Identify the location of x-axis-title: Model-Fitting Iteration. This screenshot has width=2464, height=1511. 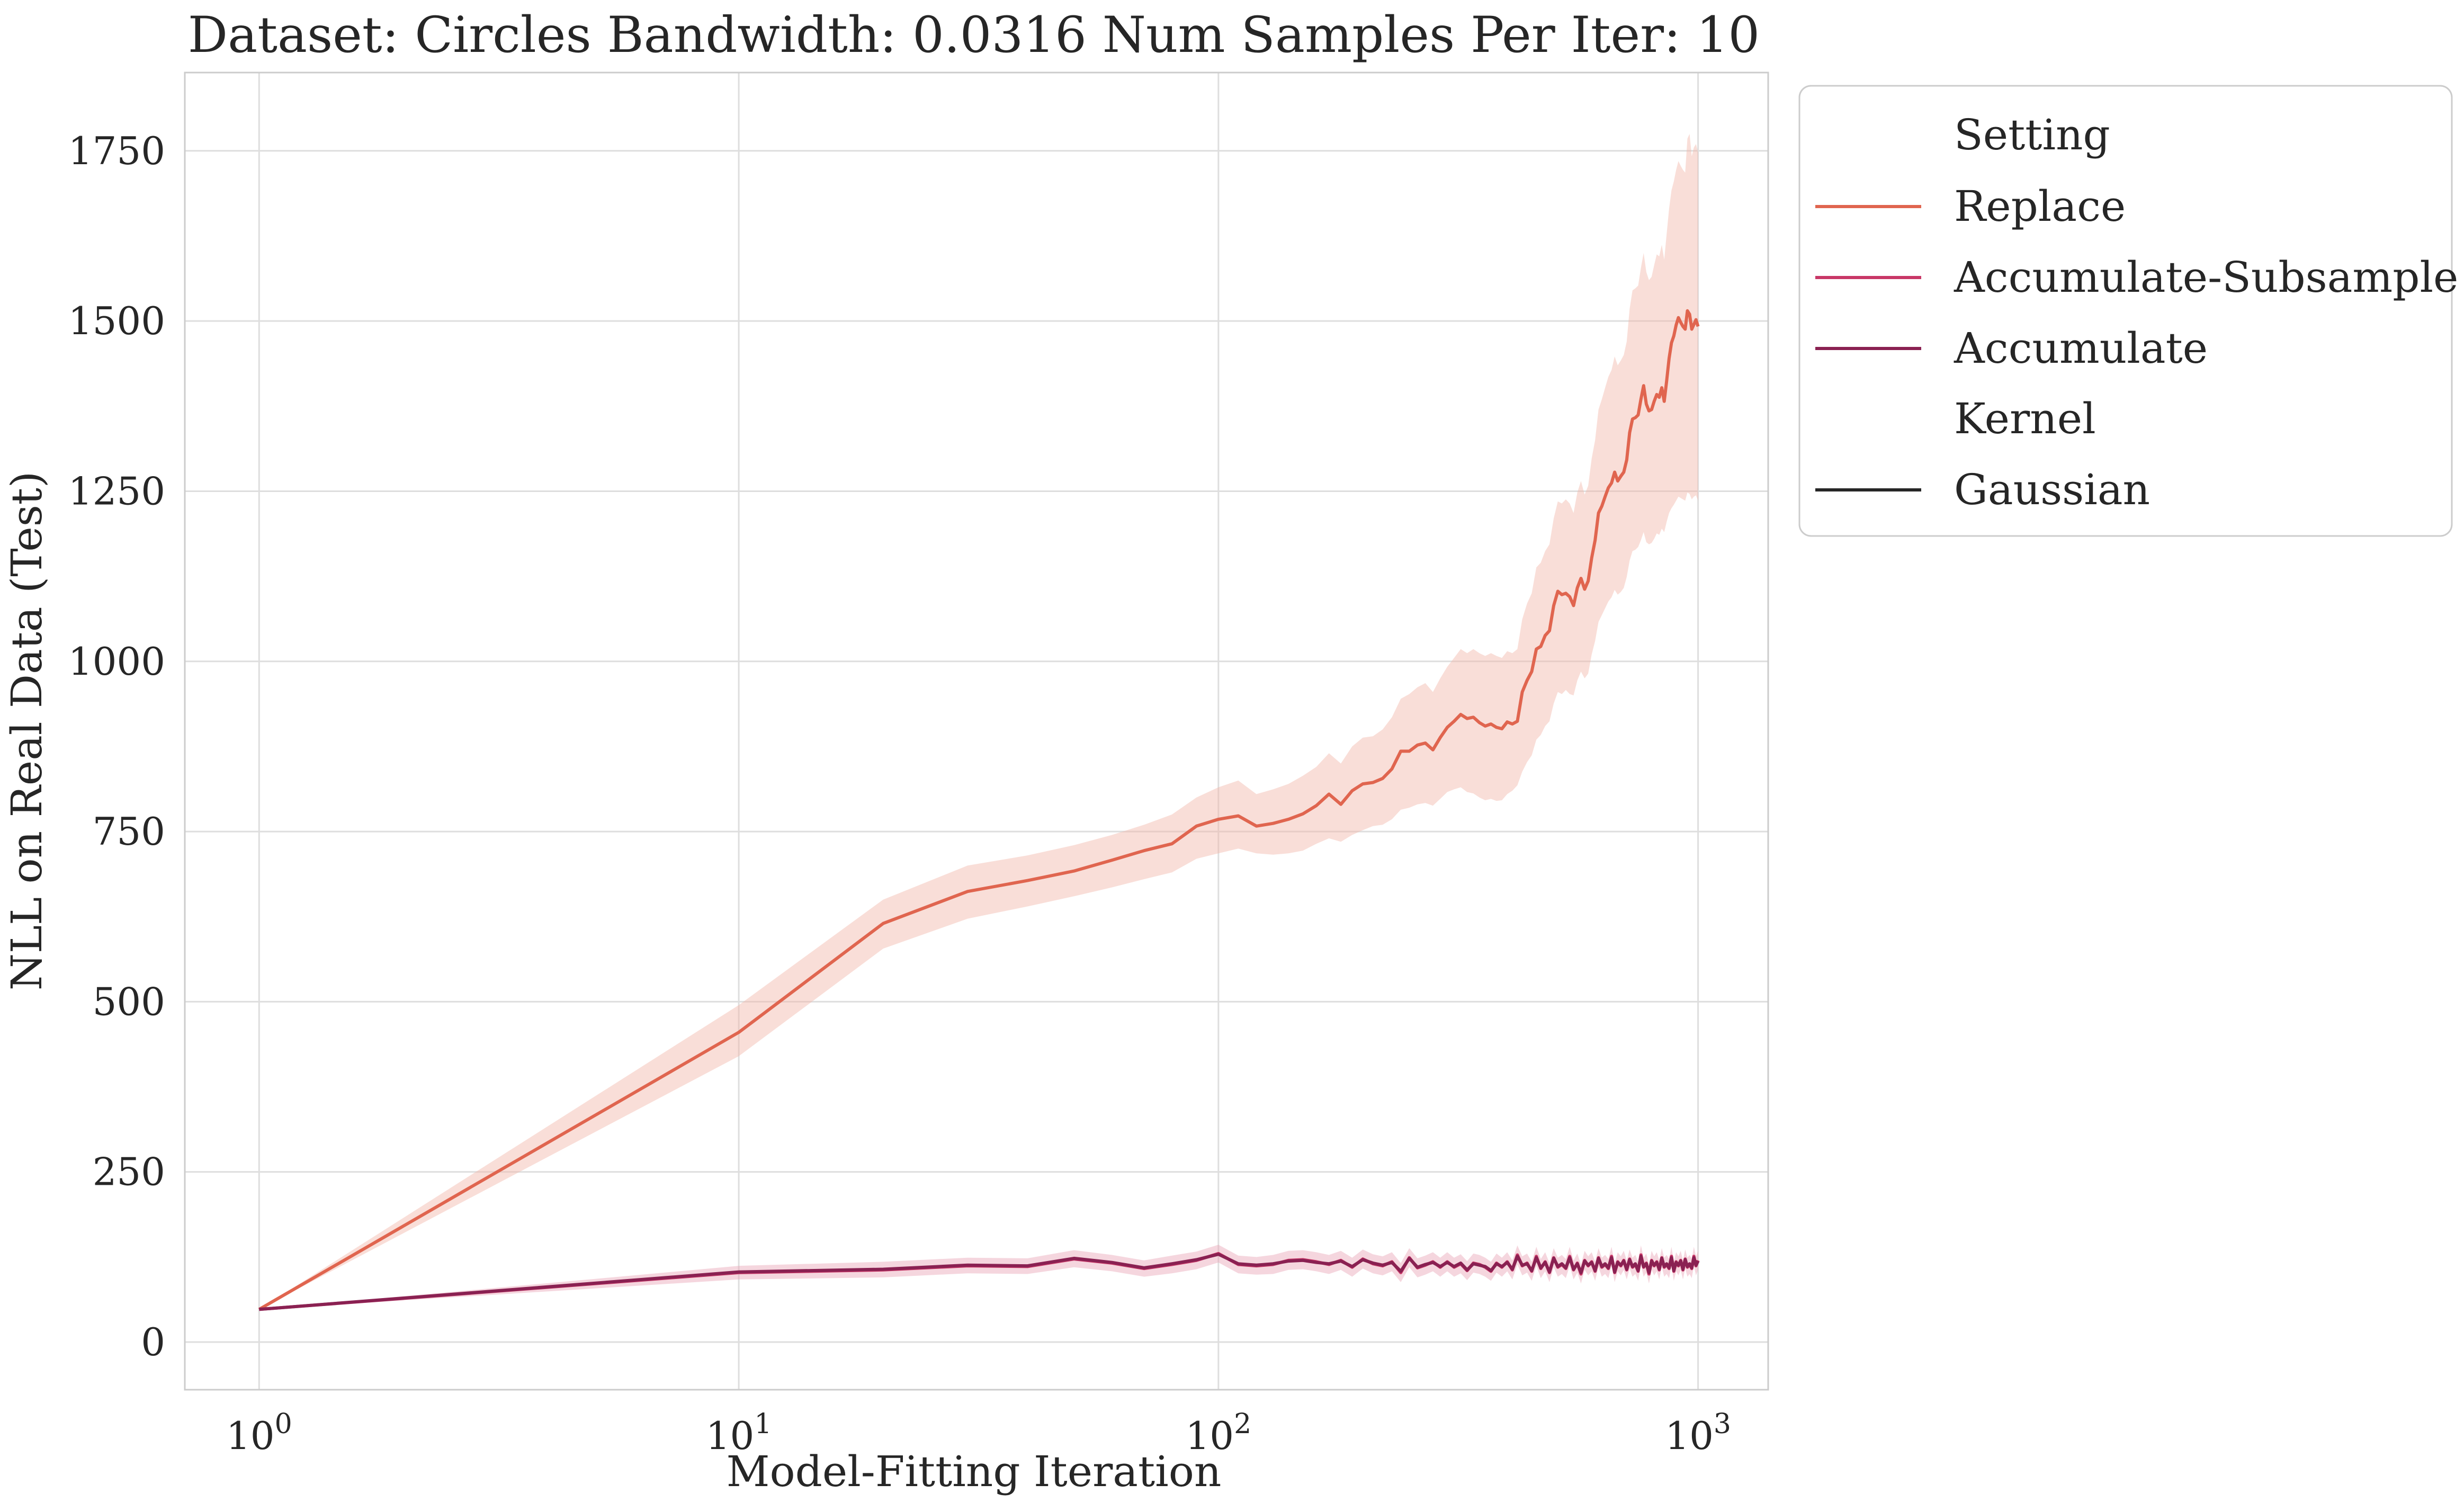
(975, 1471).